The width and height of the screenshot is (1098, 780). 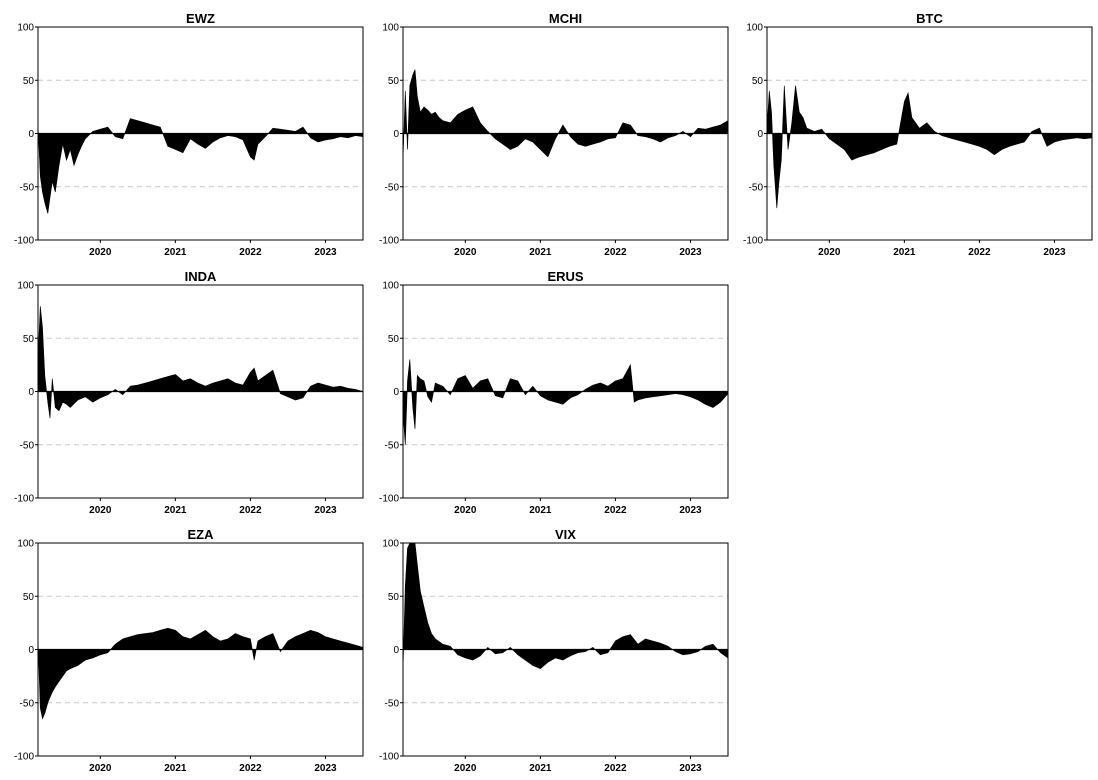 I want to click on panel-title: EWZ, so click(x=200, y=18).